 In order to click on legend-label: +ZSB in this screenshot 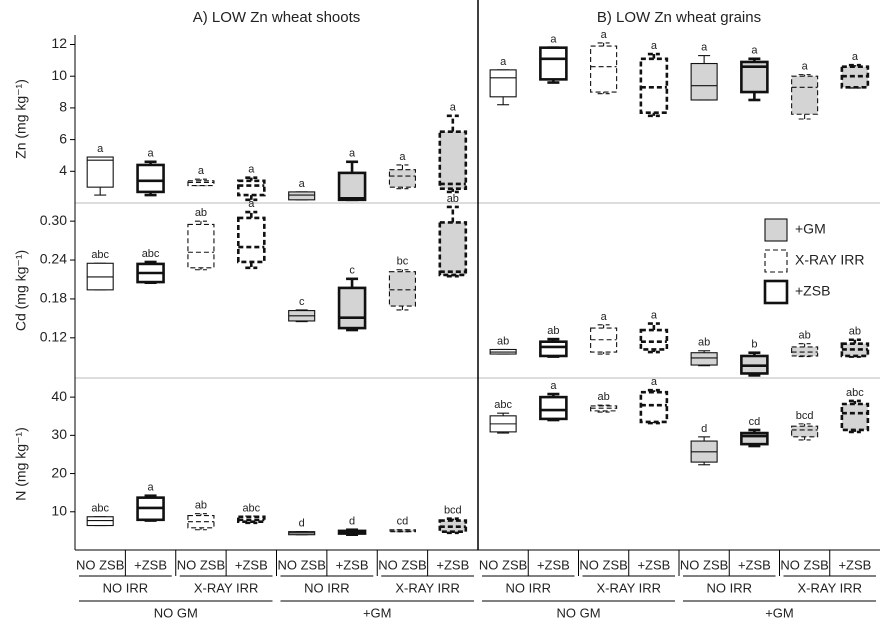, I will do `click(812, 291)`.